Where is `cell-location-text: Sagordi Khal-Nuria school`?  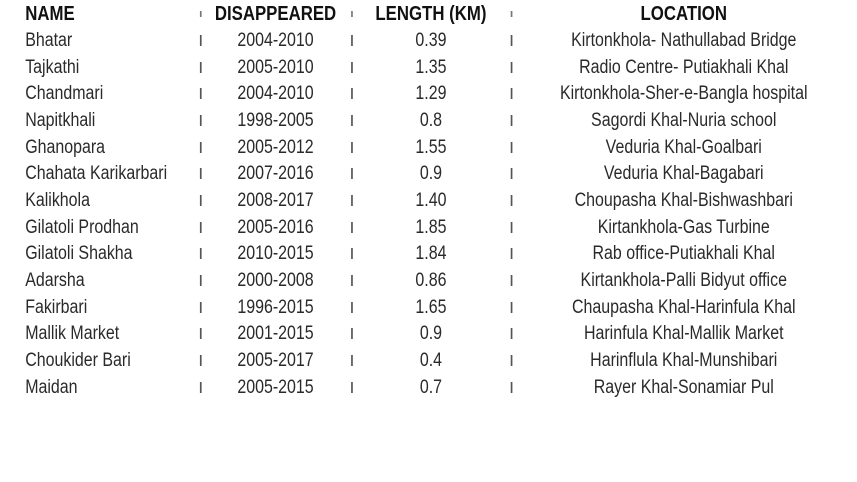
cell-location-text: Sagordi Khal-Nuria school is located at coordinates (684, 120).